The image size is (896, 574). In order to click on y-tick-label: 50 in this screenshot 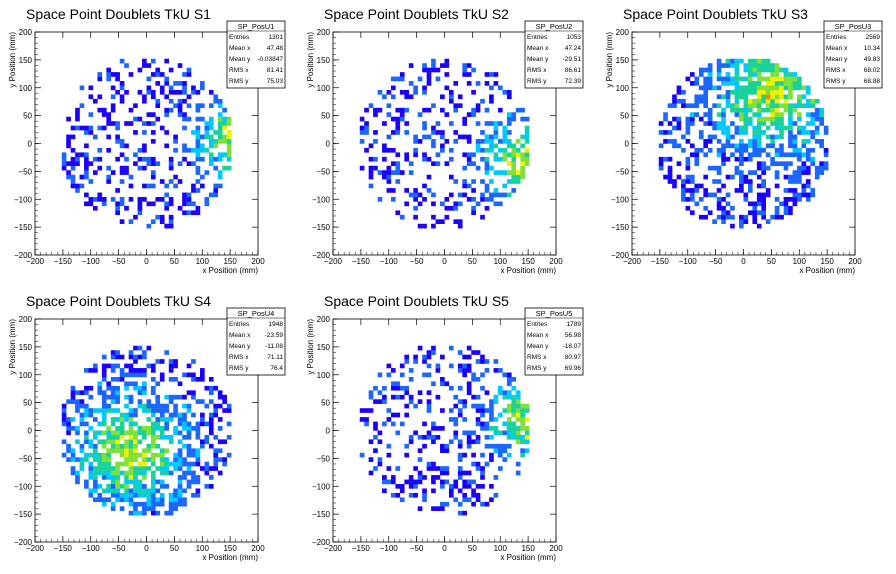, I will do `click(27, 116)`.